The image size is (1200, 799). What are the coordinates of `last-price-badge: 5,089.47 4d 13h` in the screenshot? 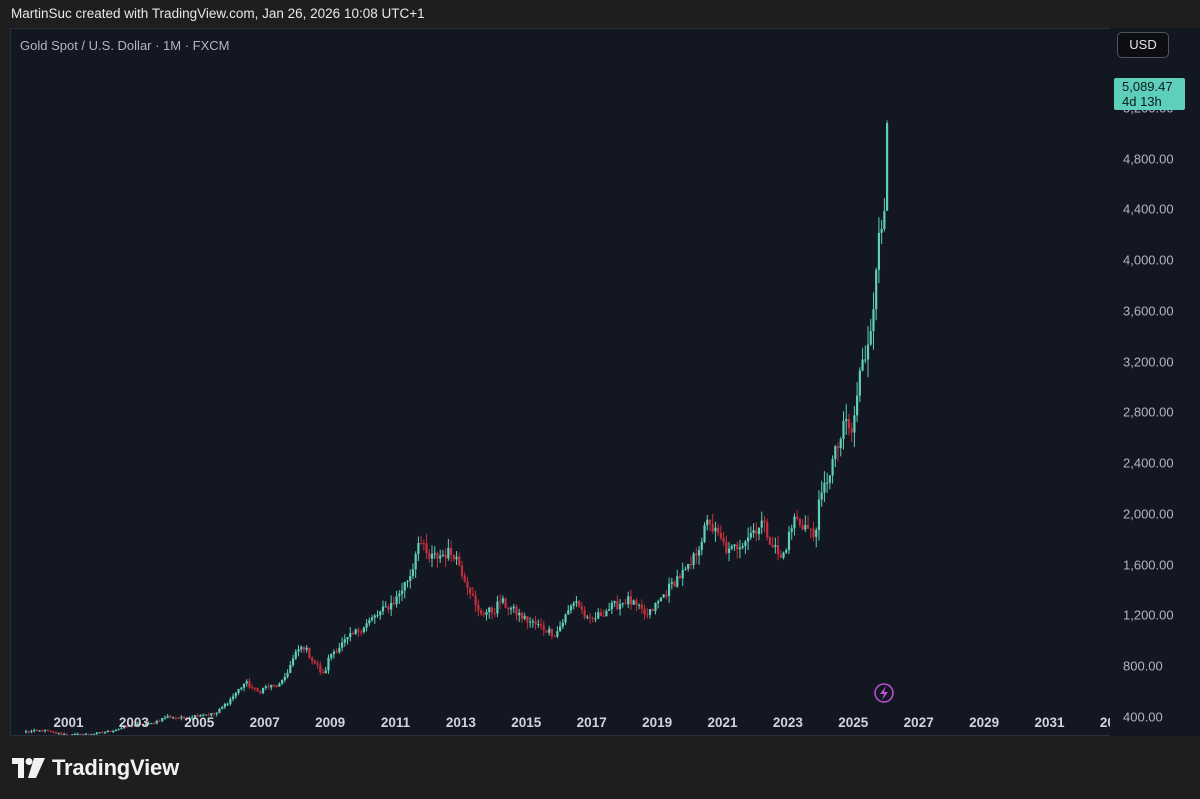 It's located at (1149, 94).